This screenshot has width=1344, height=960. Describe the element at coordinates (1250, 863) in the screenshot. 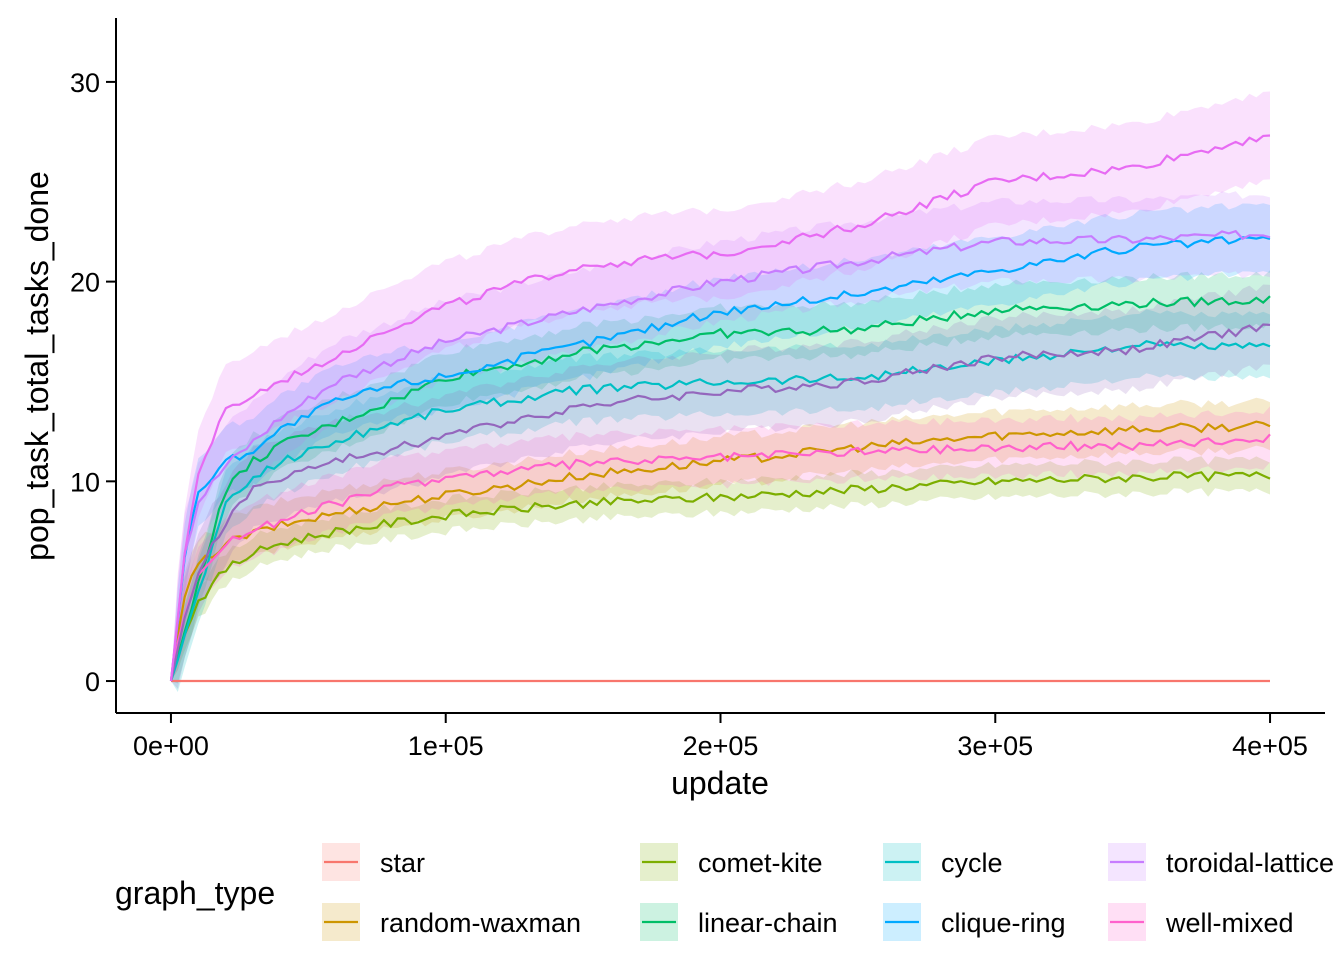

I see `legend-label: toroidal-lattice` at that location.